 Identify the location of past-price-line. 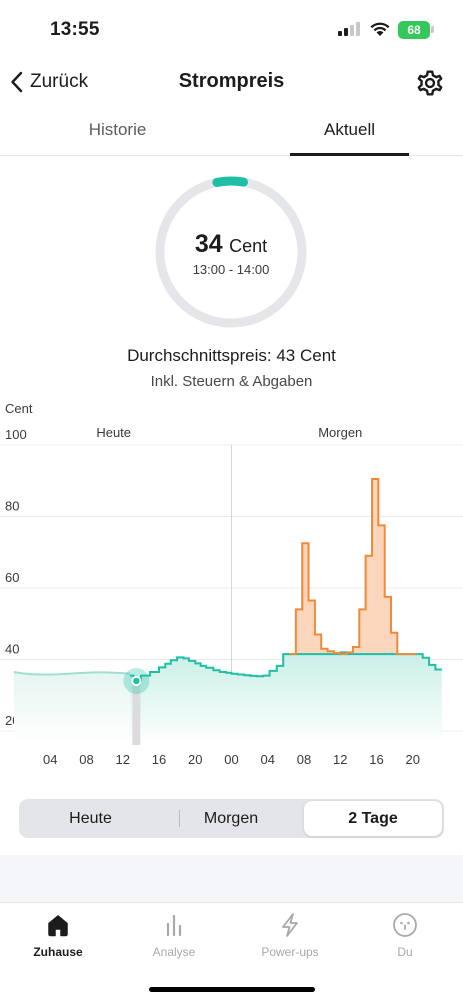
(72, 673).